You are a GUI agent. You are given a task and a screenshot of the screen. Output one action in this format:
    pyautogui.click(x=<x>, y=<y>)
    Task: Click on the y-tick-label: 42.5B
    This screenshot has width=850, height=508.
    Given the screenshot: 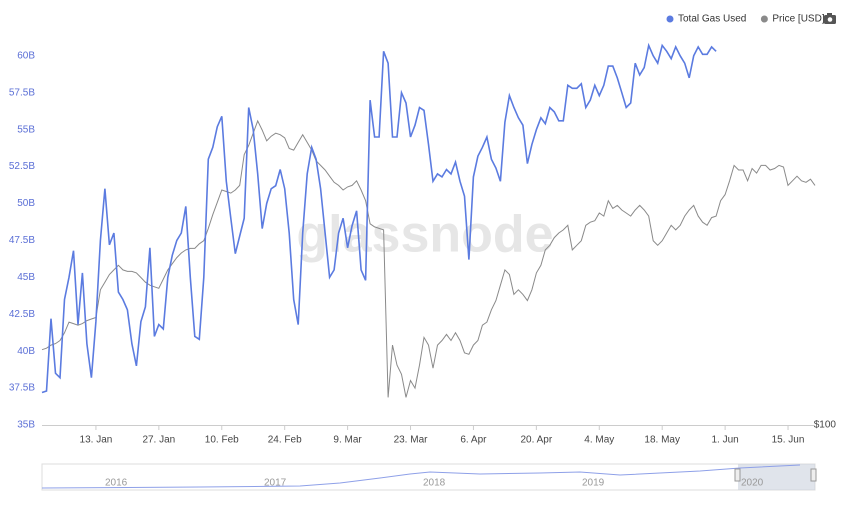 What is the action you would take?
    pyautogui.click(x=22, y=314)
    